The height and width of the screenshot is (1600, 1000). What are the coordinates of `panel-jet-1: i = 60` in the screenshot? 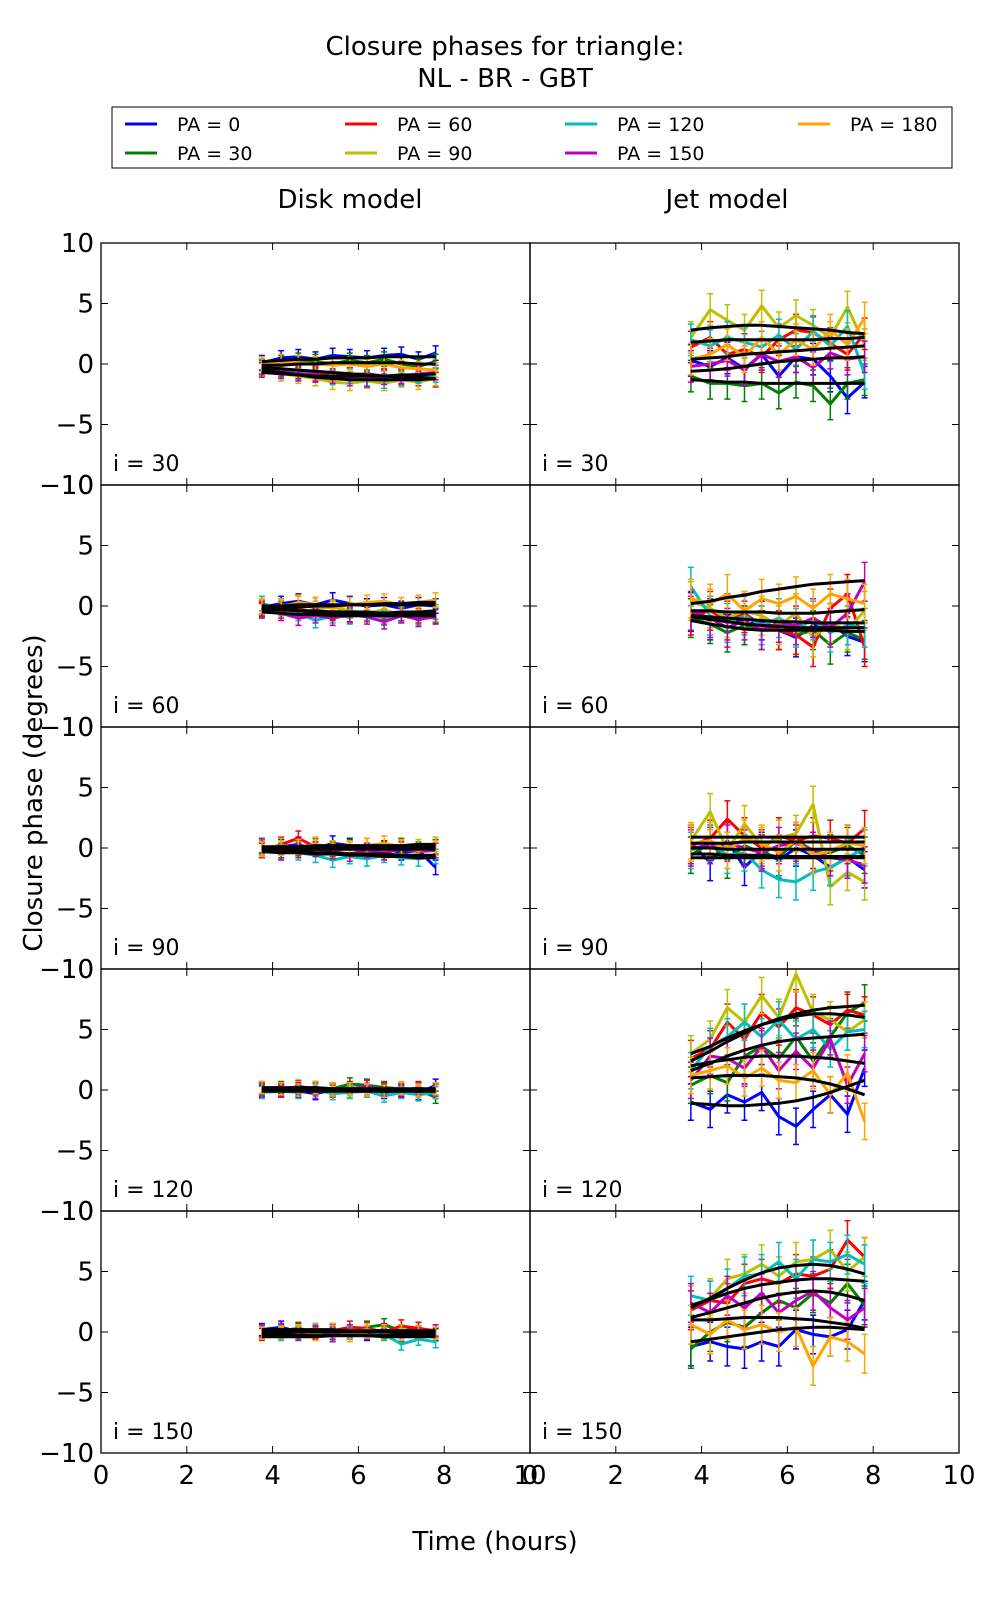 It's located at (744, 606).